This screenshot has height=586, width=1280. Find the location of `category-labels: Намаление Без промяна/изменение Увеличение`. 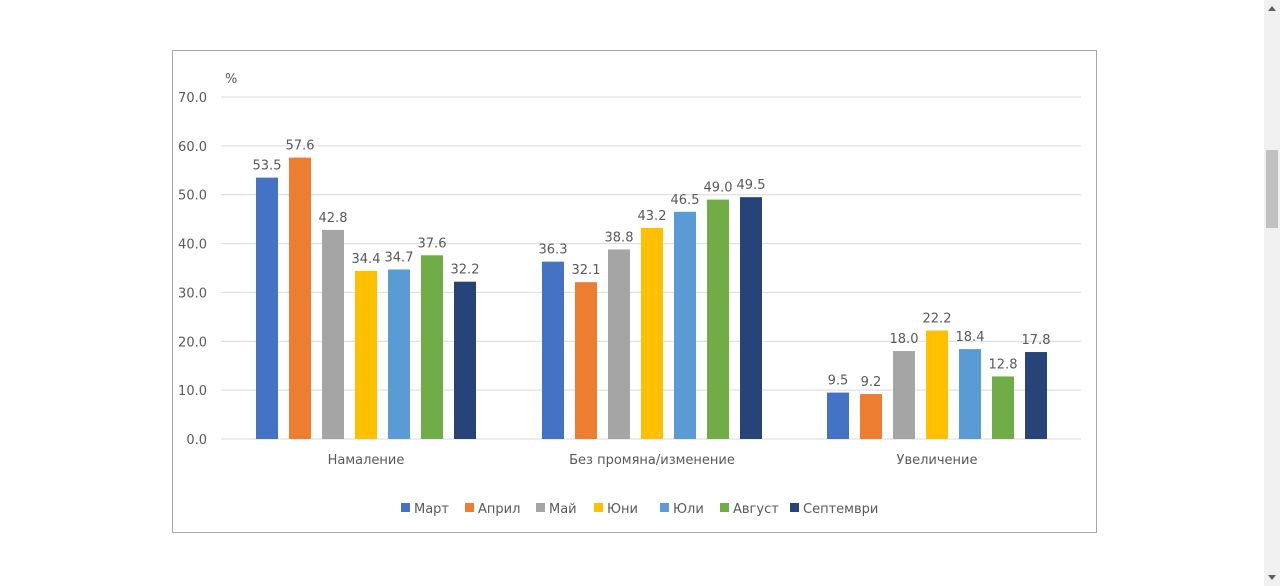

category-labels: Намаление Без промяна/изменение Увеличение is located at coordinates (653, 460).